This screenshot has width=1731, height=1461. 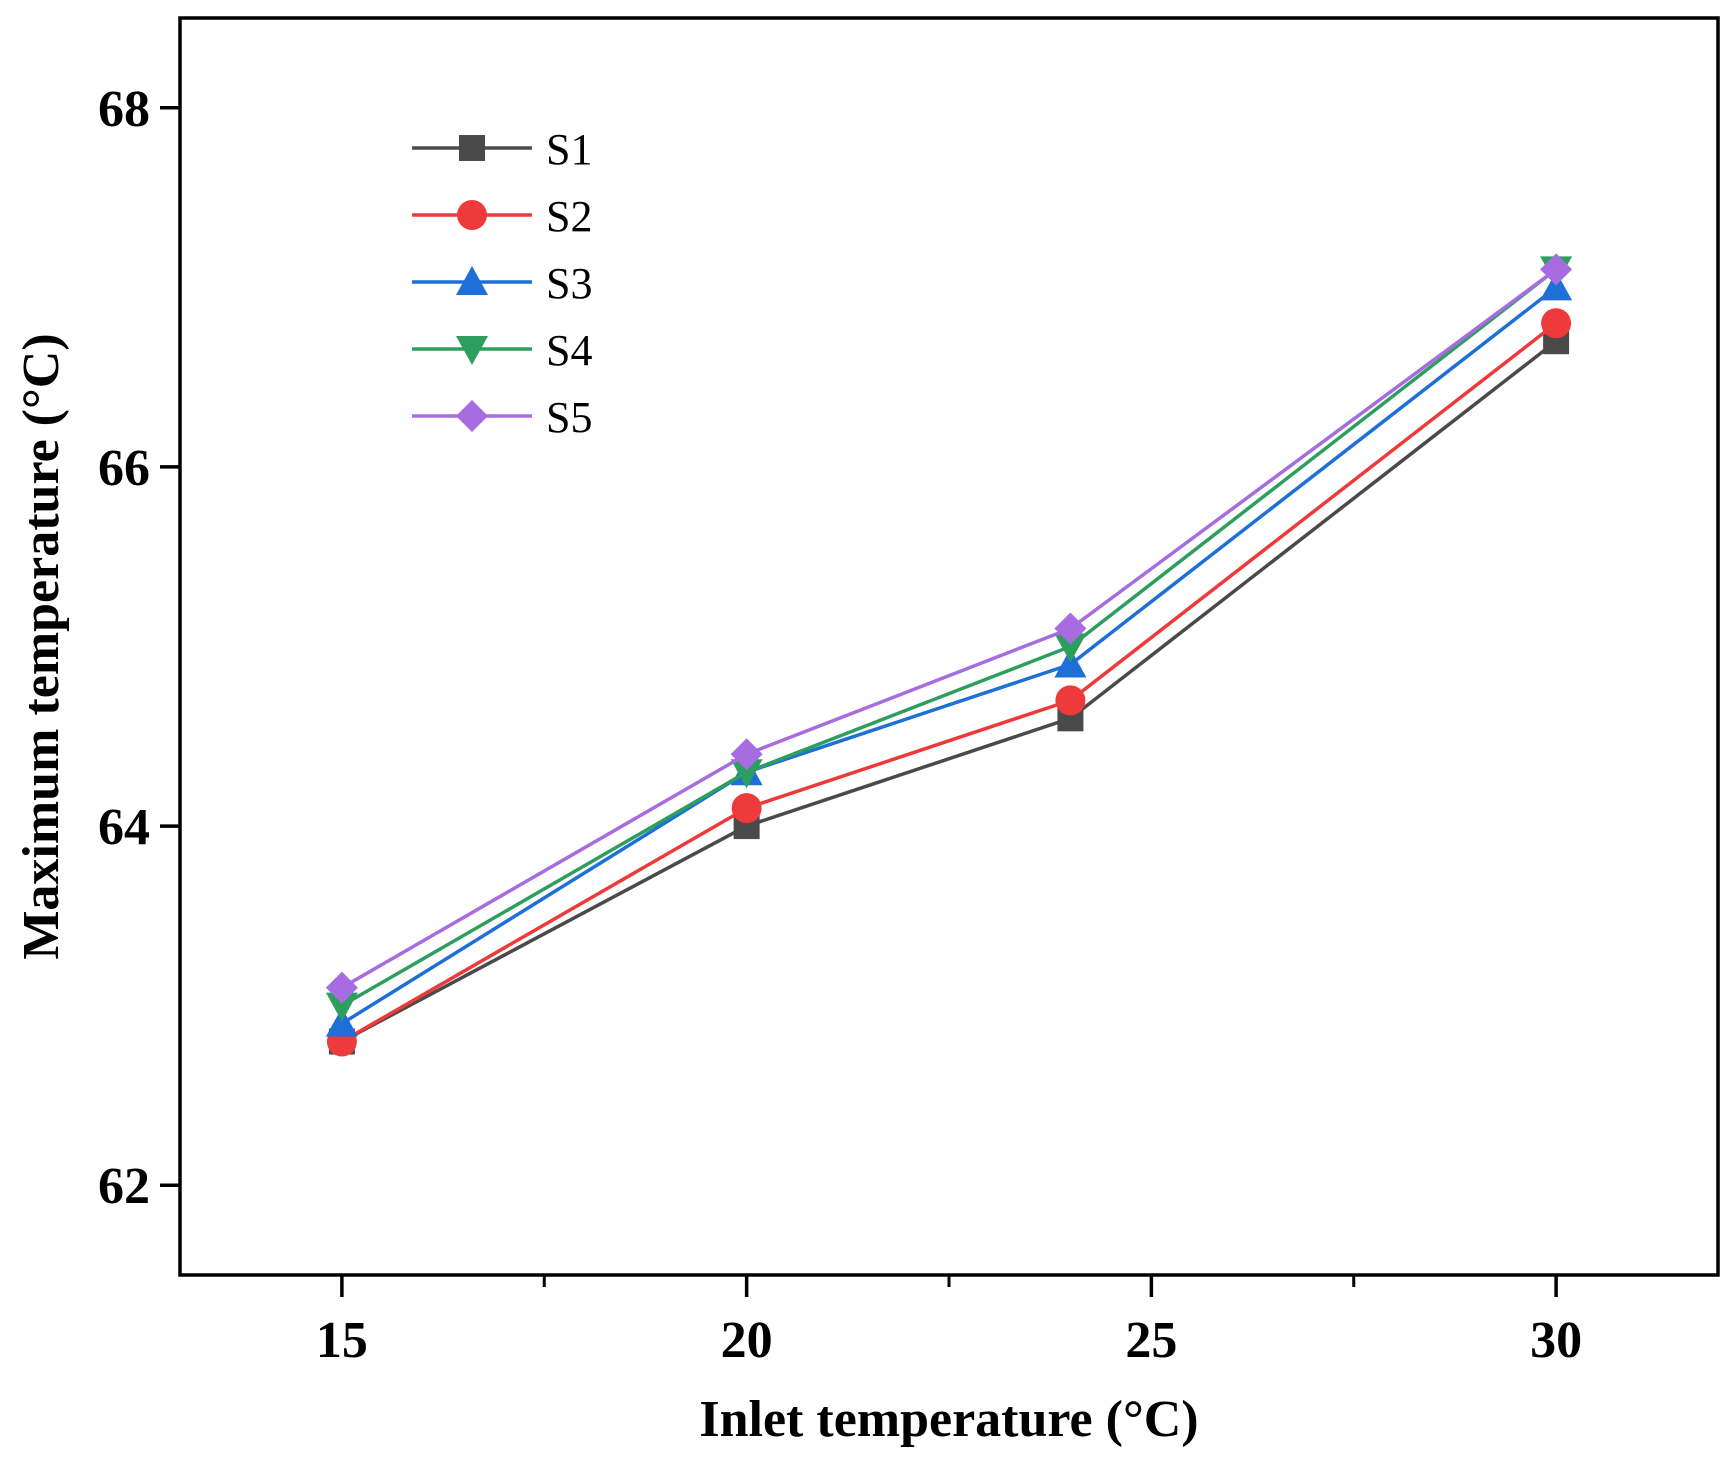 I want to click on legend-item: S4, so click(x=502, y=350).